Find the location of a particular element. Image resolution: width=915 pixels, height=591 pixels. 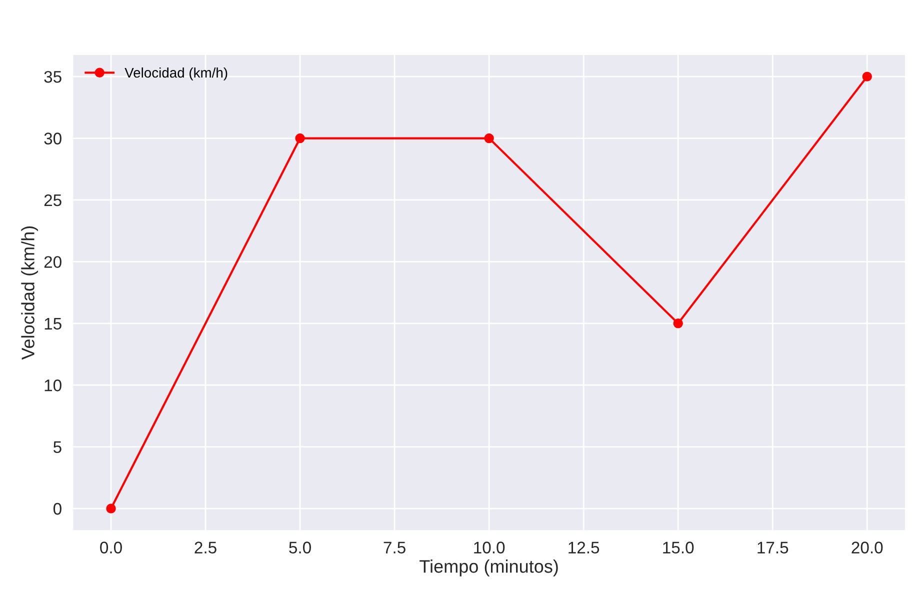

x-tick-label: 2.5 is located at coordinates (205, 548).